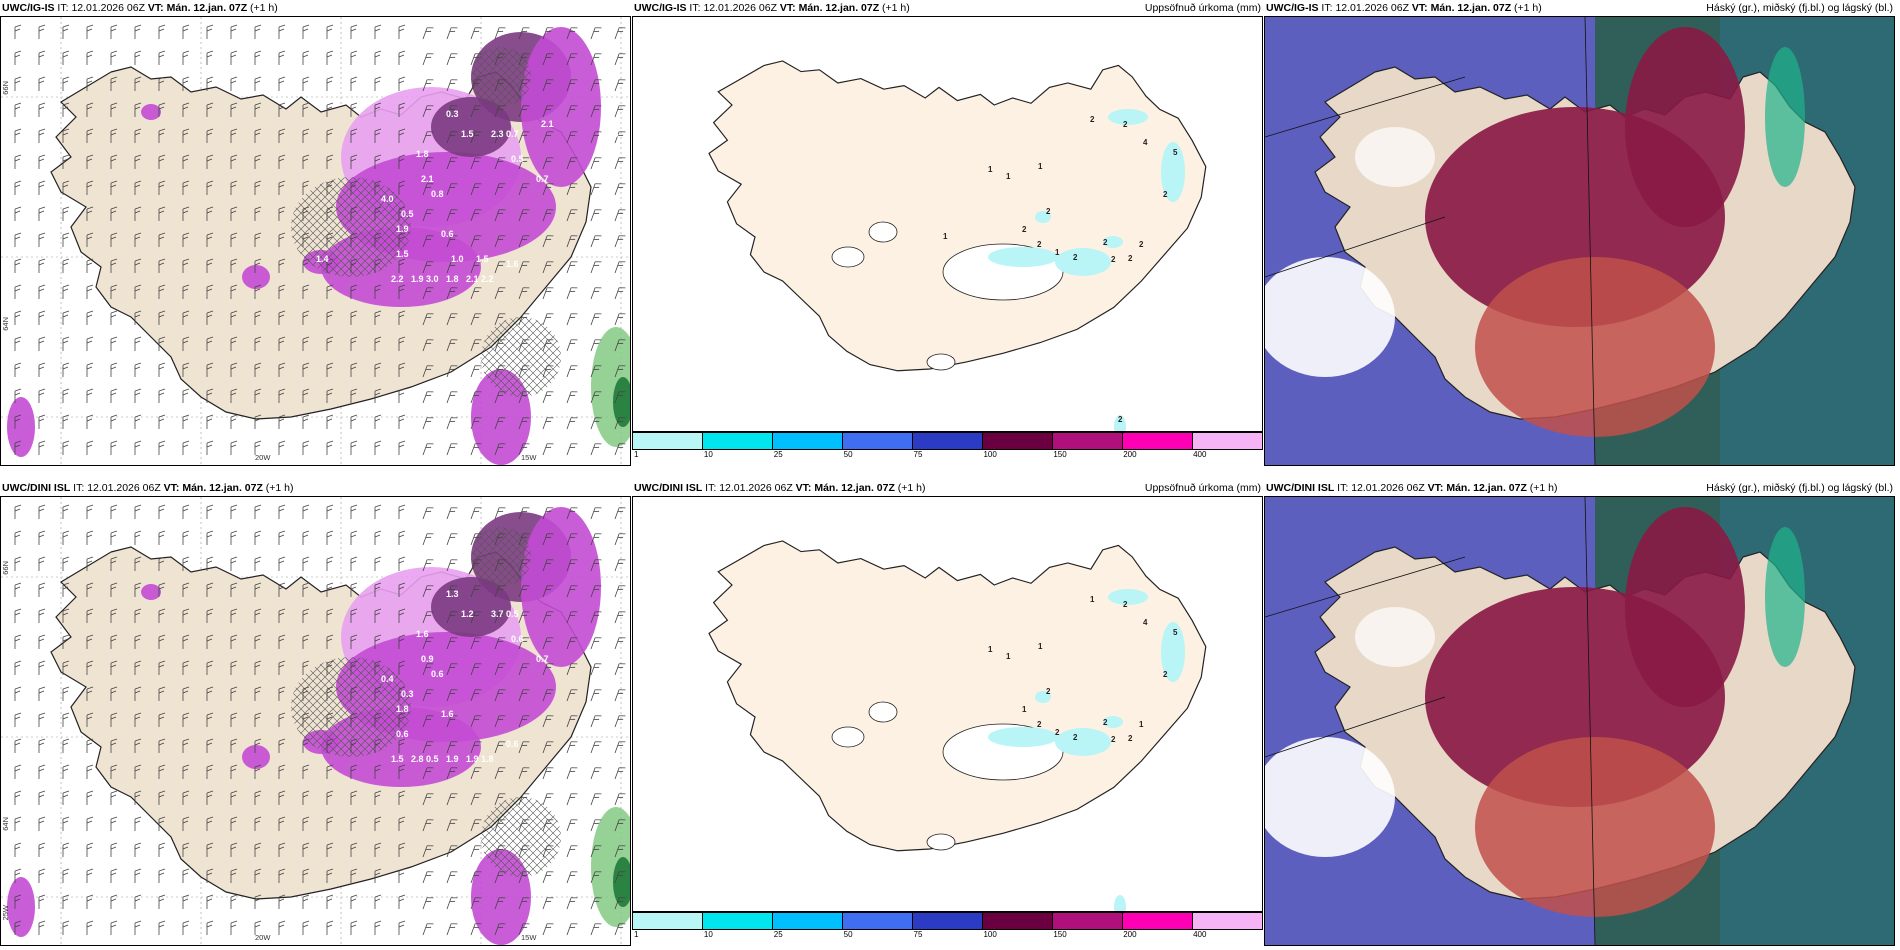 The width and height of the screenshot is (1900, 950). I want to click on vt-value: Mán. 12.jan. 07Z, so click(839, 8).